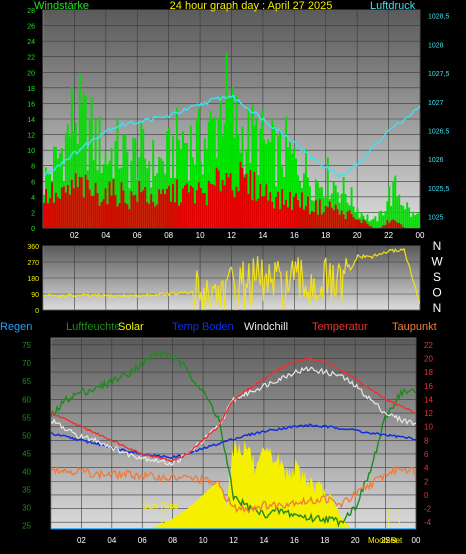 This screenshot has height=554, width=466. What do you see at coordinates (26, 435) in the screenshot?
I see `y-tick-label-left-50: 50` at bounding box center [26, 435].